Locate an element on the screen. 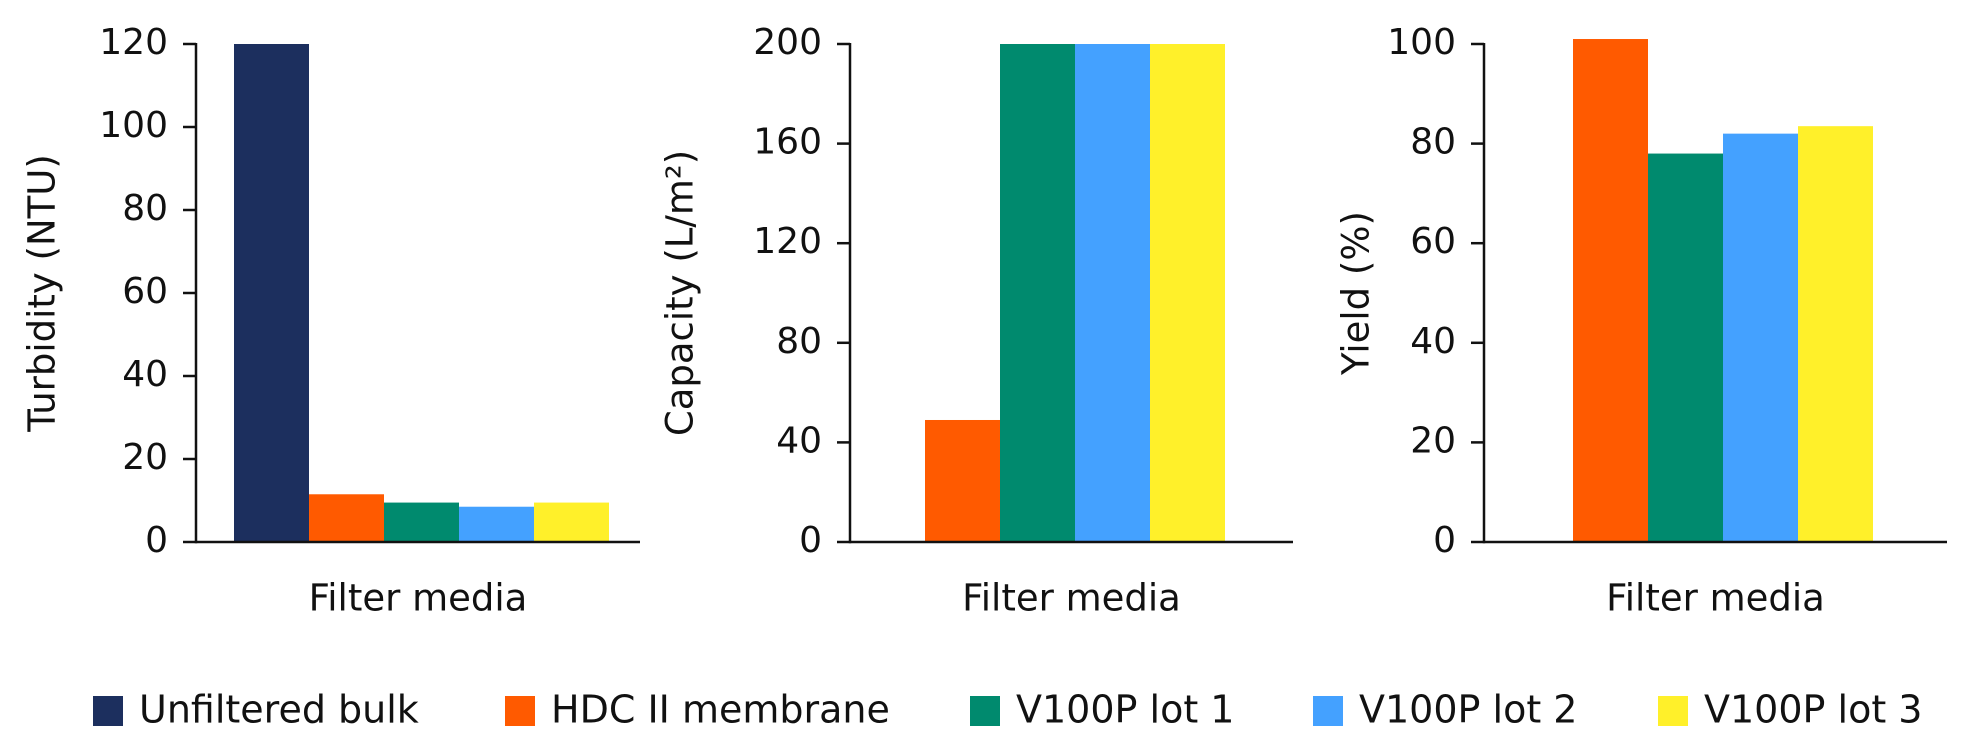  legend-label: HDC II membrane is located at coordinates (720, 710).